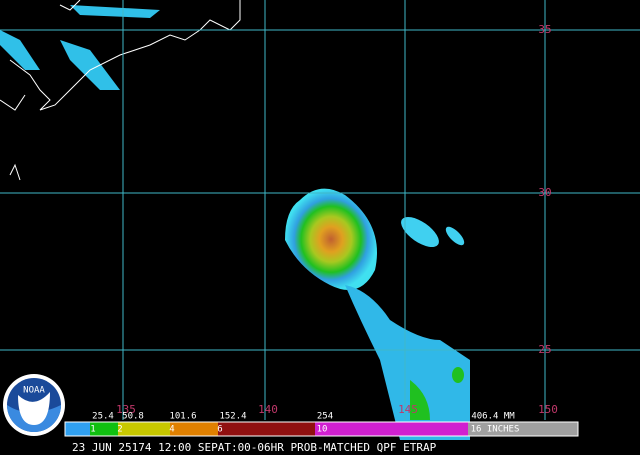  What do you see at coordinates (133, 417) in the screenshot?
I see `mm-label: 50.8` at bounding box center [133, 417].